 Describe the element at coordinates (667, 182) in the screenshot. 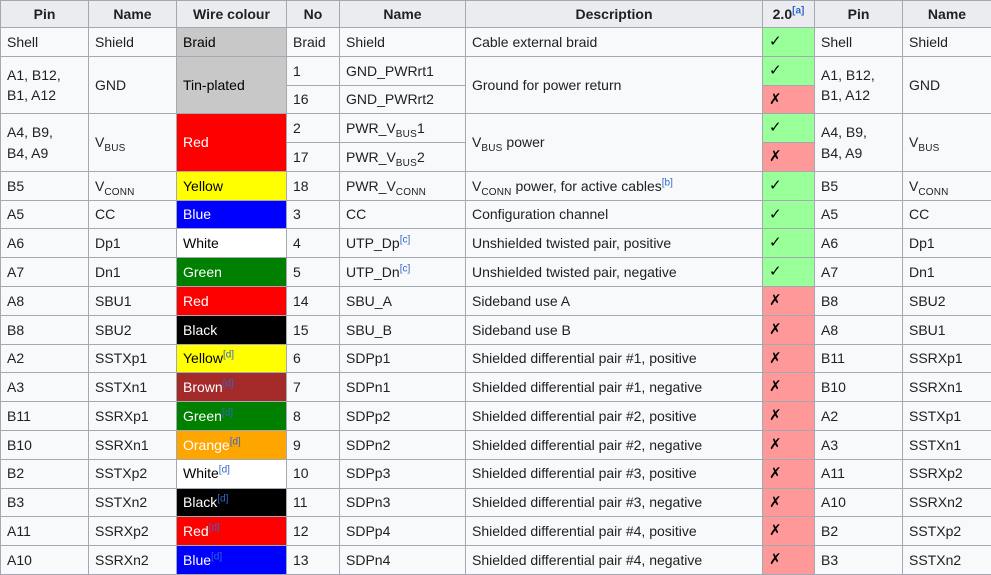

I see `footnote-ref-link: [b]` at that location.